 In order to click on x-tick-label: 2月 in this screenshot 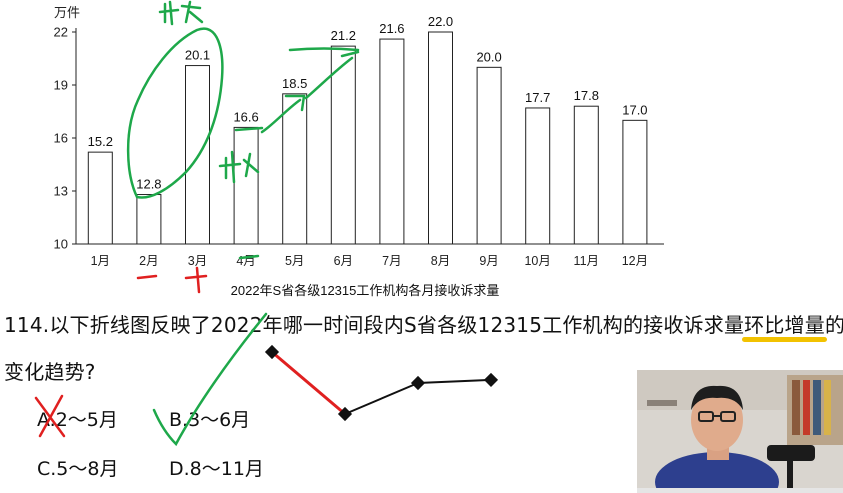, I will do `click(148, 261)`.